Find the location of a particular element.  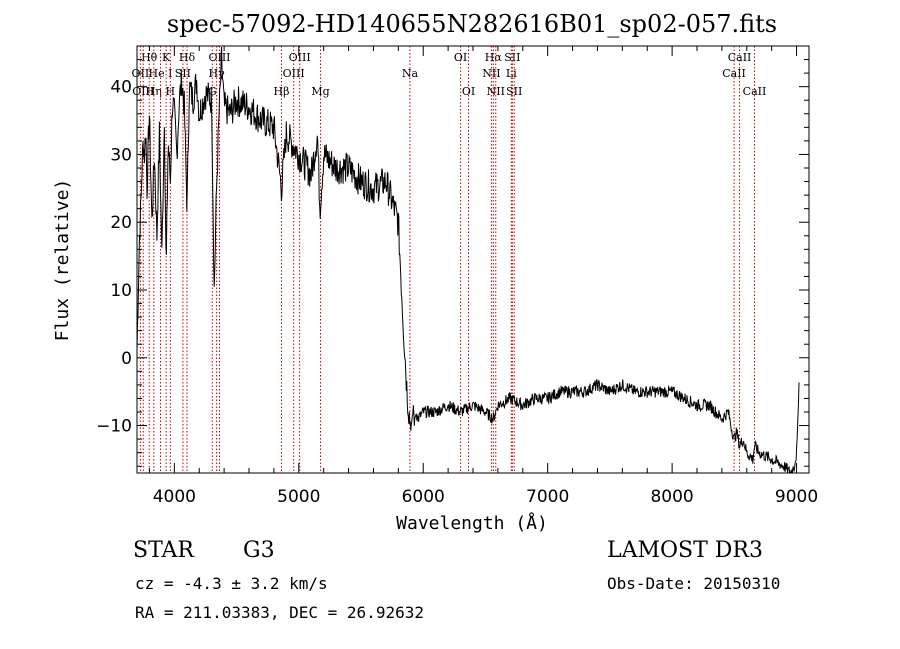

x-tick-label-6000: 6000 is located at coordinates (423, 497).